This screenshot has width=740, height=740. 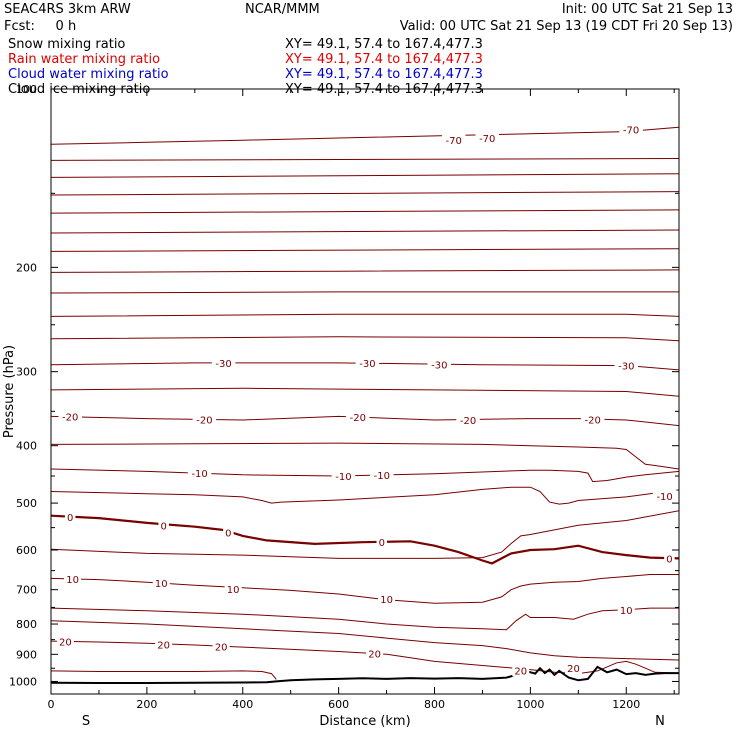 I want to click on terrain-path, so click(x=365, y=674).